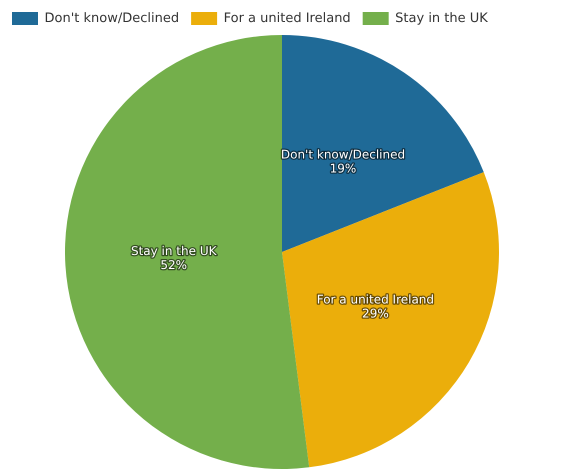 The width and height of the screenshot is (564, 473). I want to click on slice-label: For a united Ireland, so click(375, 299).